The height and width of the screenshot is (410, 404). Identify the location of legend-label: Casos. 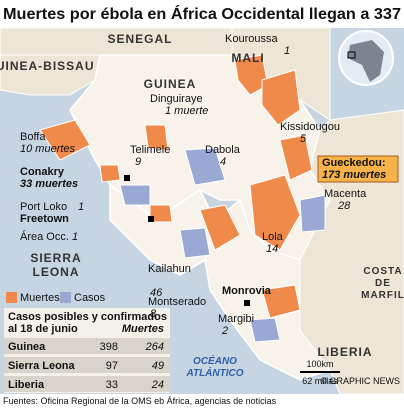
(90, 298).